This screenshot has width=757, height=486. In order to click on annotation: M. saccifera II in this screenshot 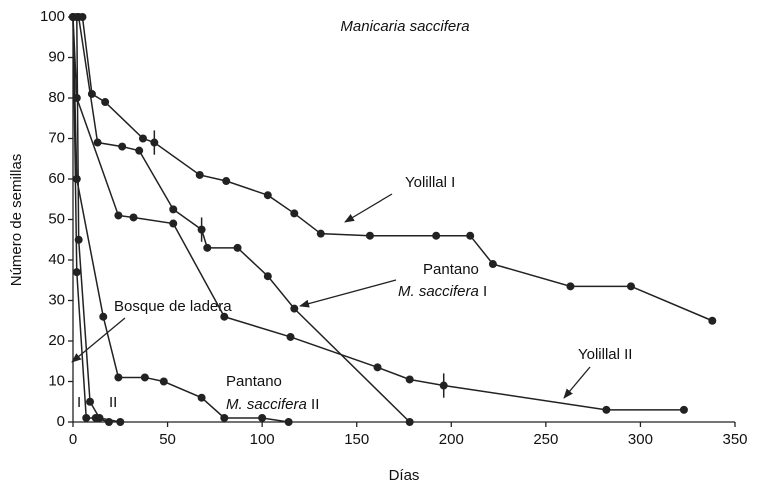, I will do `click(272, 404)`.